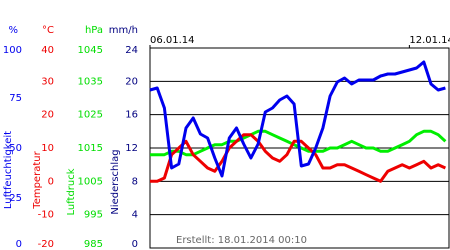 The width and height of the screenshot is (450, 250). I want to click on y-tick-label: 30, so click(47, 81).